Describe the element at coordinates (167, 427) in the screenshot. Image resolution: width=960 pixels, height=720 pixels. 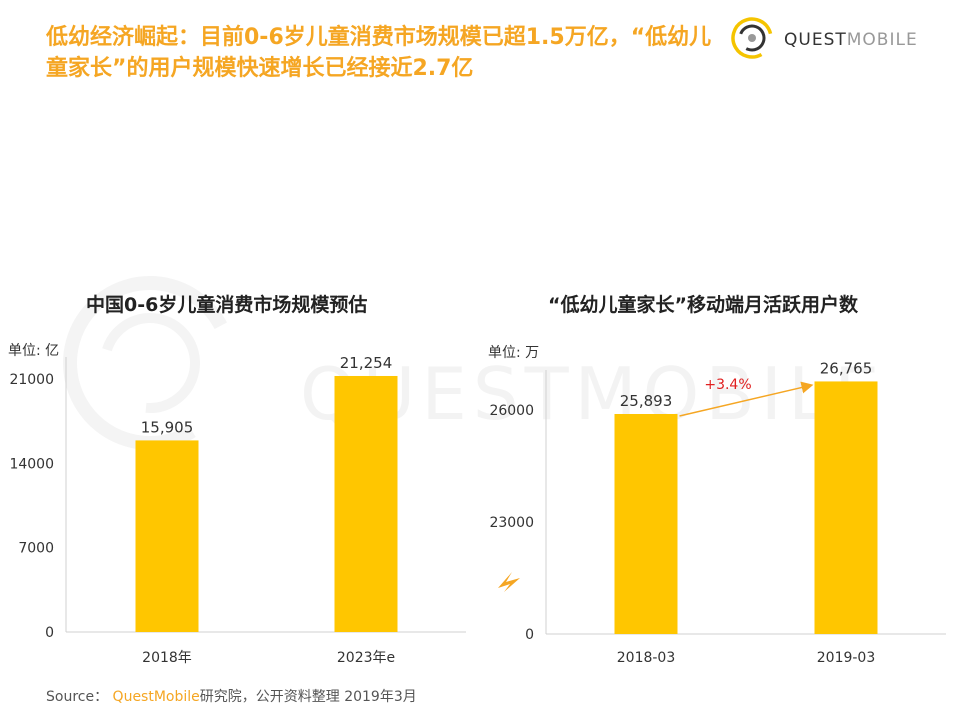
I see `left-bar-value-label: 15,905` at that location.